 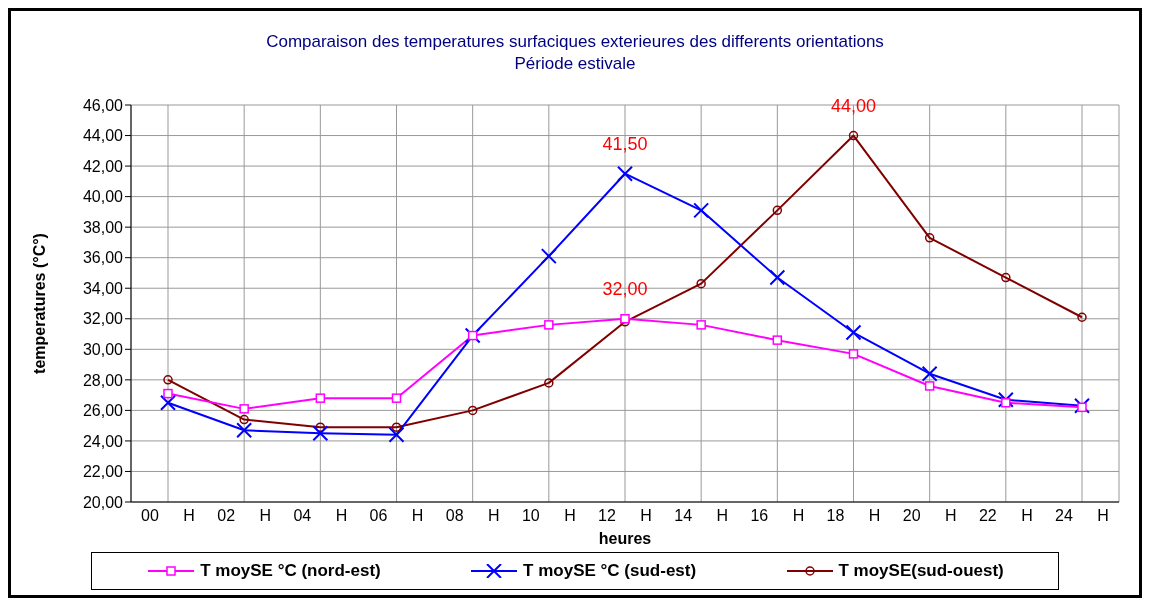 What do you see at coordinates (625, 516) in the screenshot?
I see `x-tick-label: 12 H` at bounding box center [625, 516].